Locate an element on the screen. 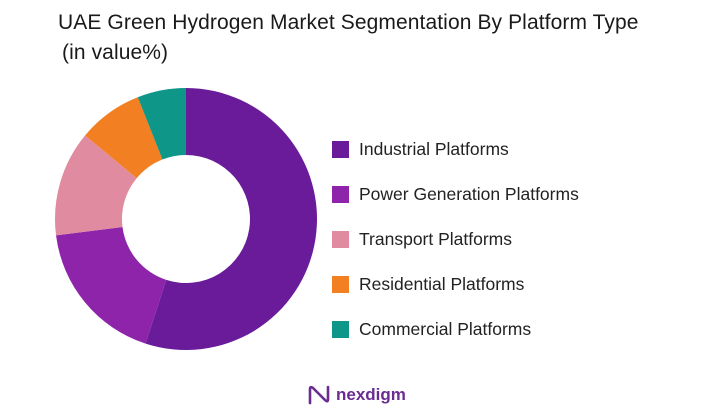  legend-label: Power Generation Platforms is located at coordinates (469, 194).